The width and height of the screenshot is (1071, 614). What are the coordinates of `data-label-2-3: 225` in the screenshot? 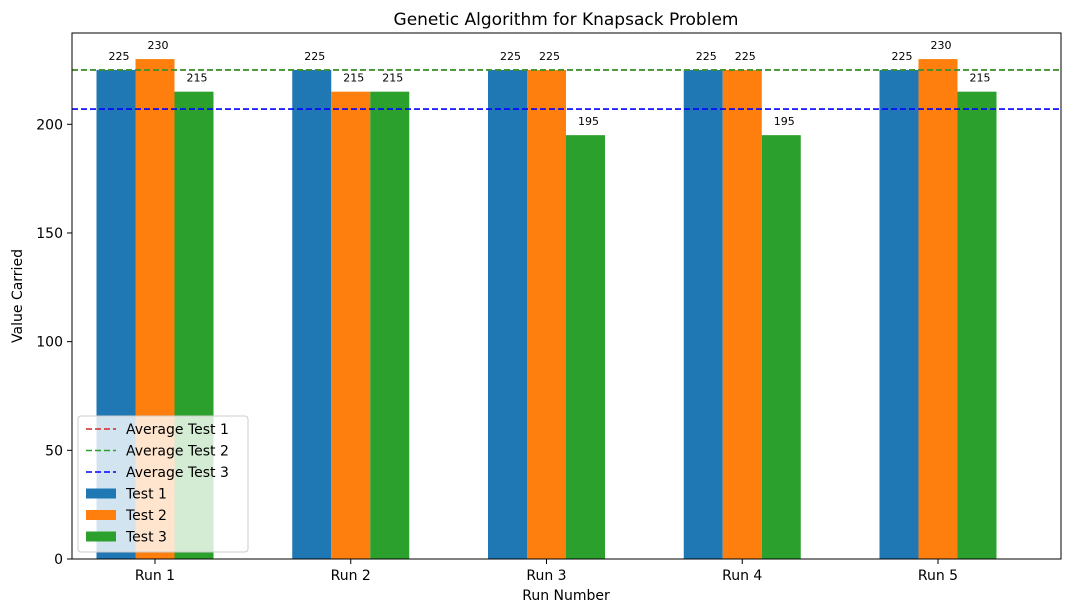 It's located at (549, 56).